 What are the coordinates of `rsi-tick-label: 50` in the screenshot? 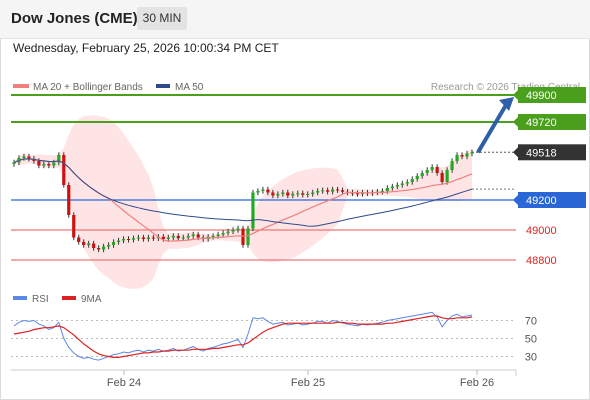 It's located at (531, 340).